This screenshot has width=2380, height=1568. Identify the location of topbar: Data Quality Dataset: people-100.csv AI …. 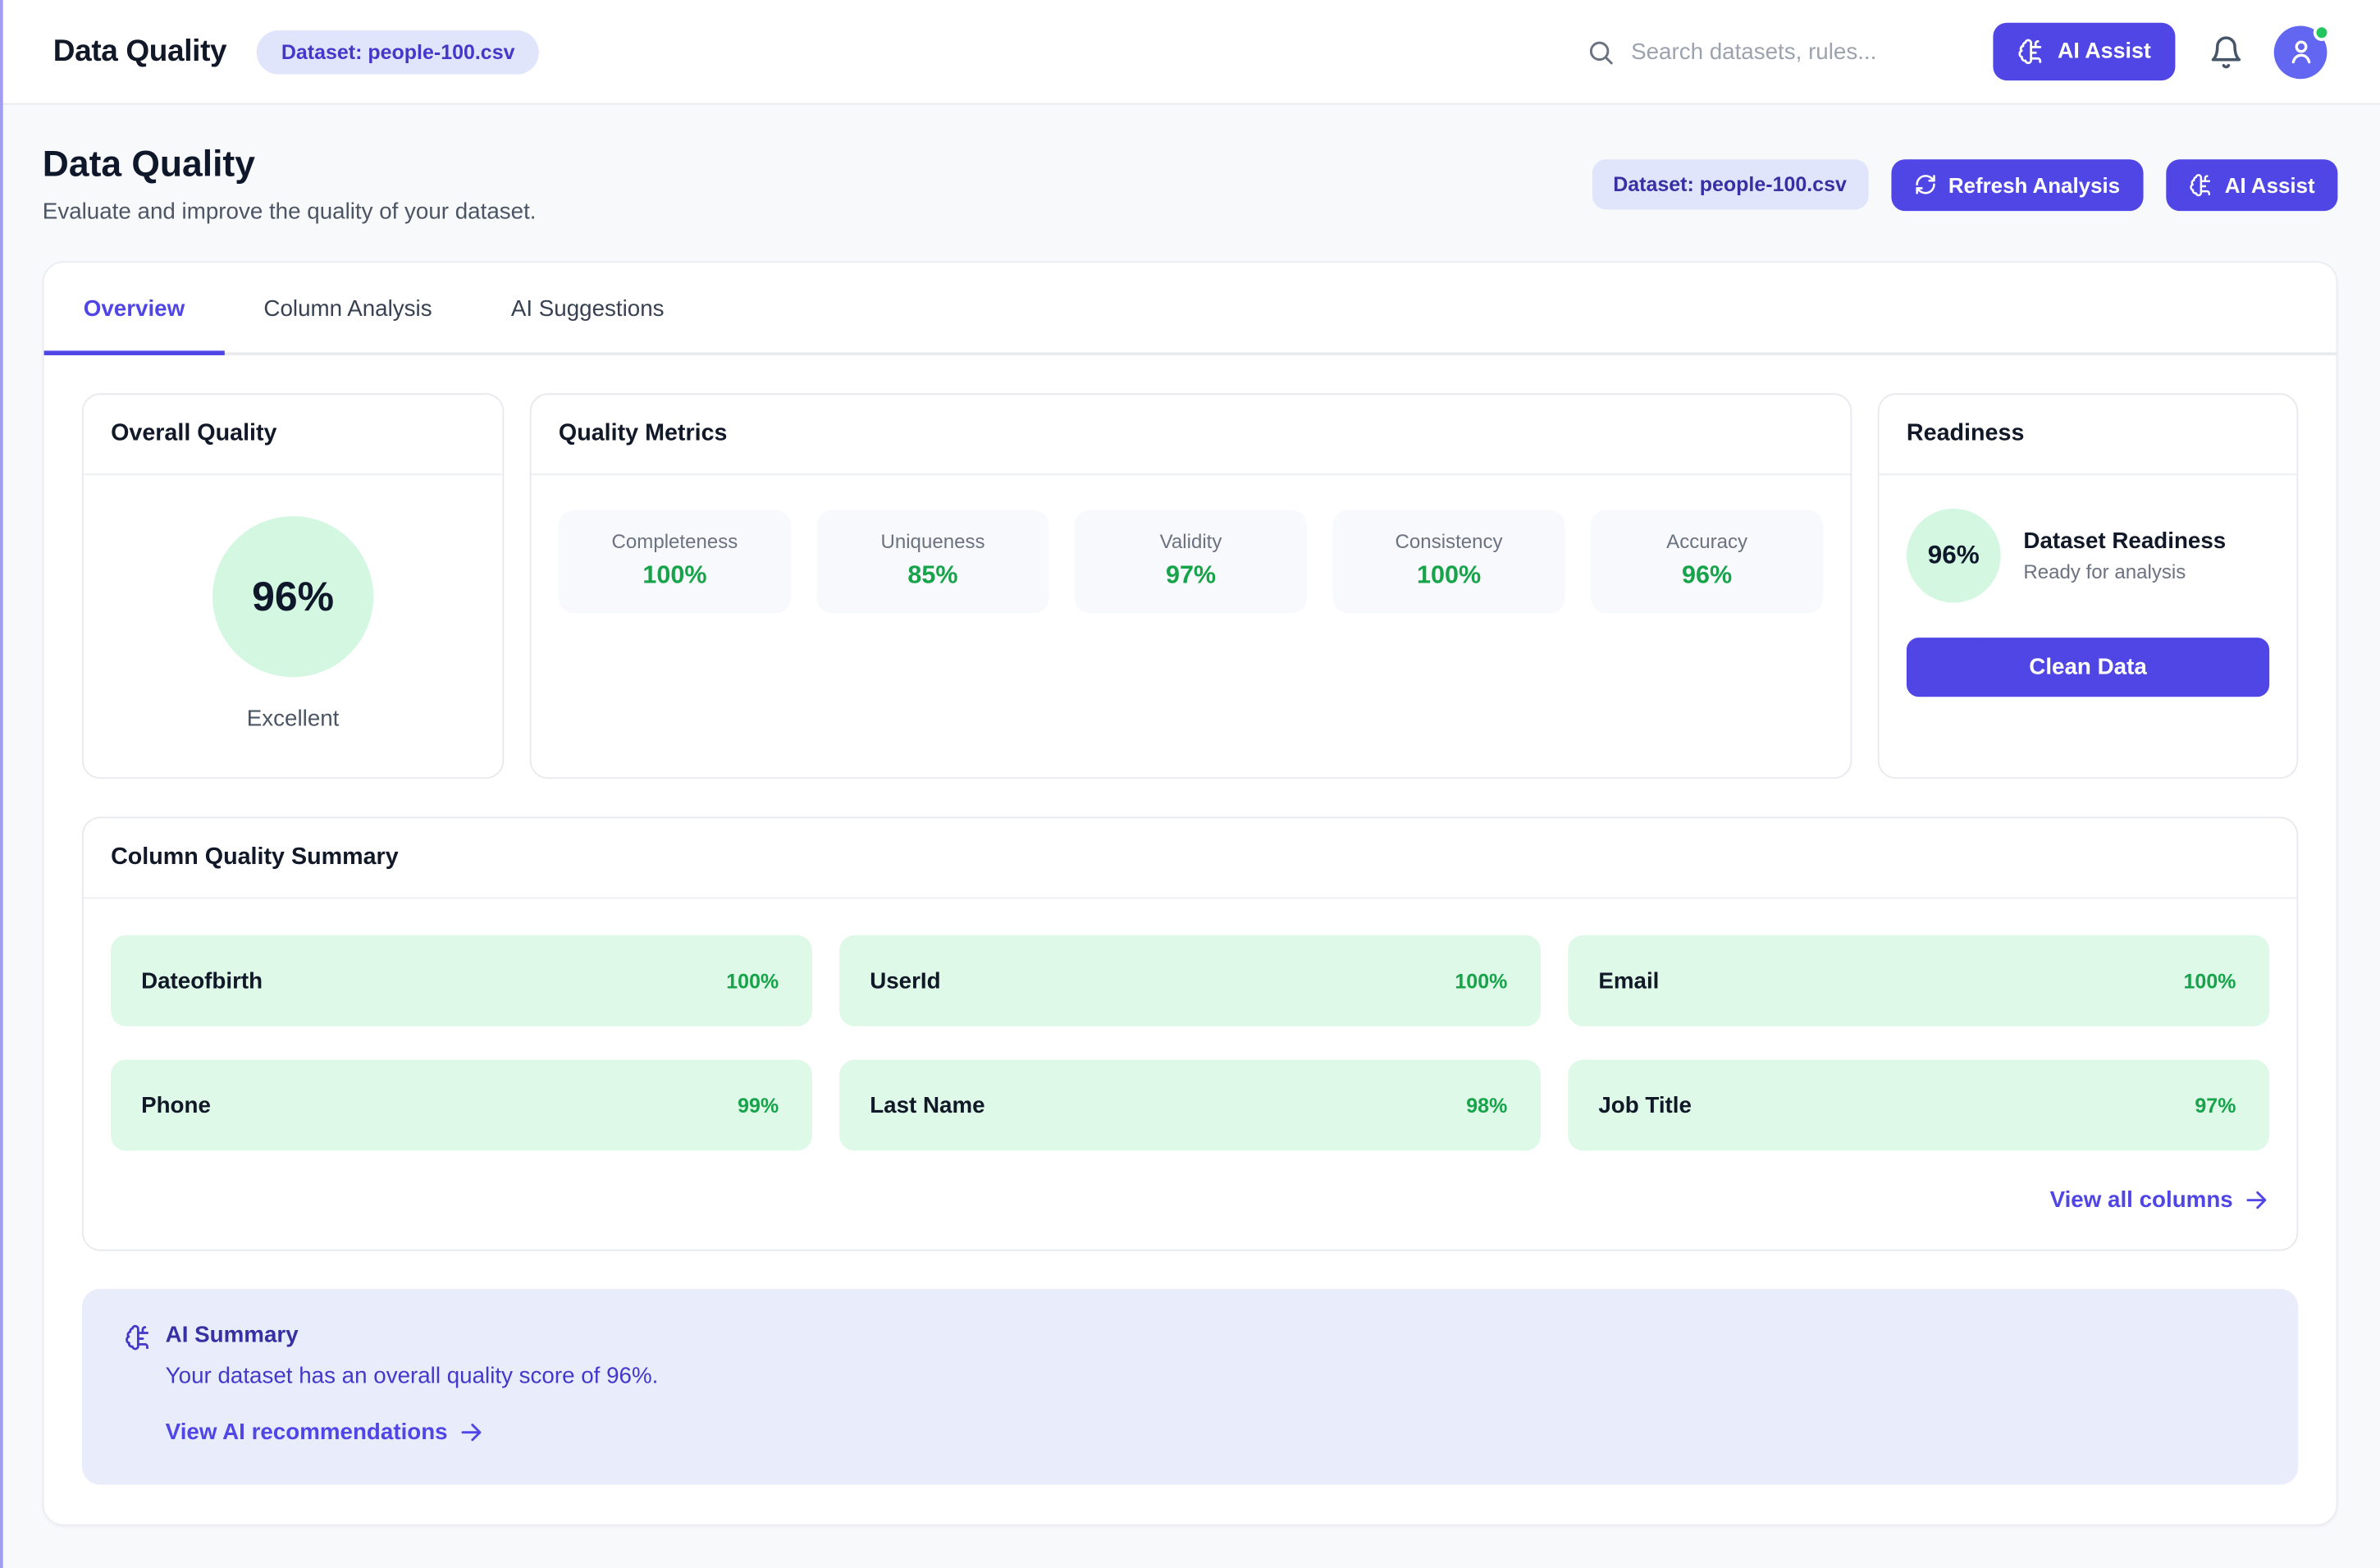
(1190, 52).